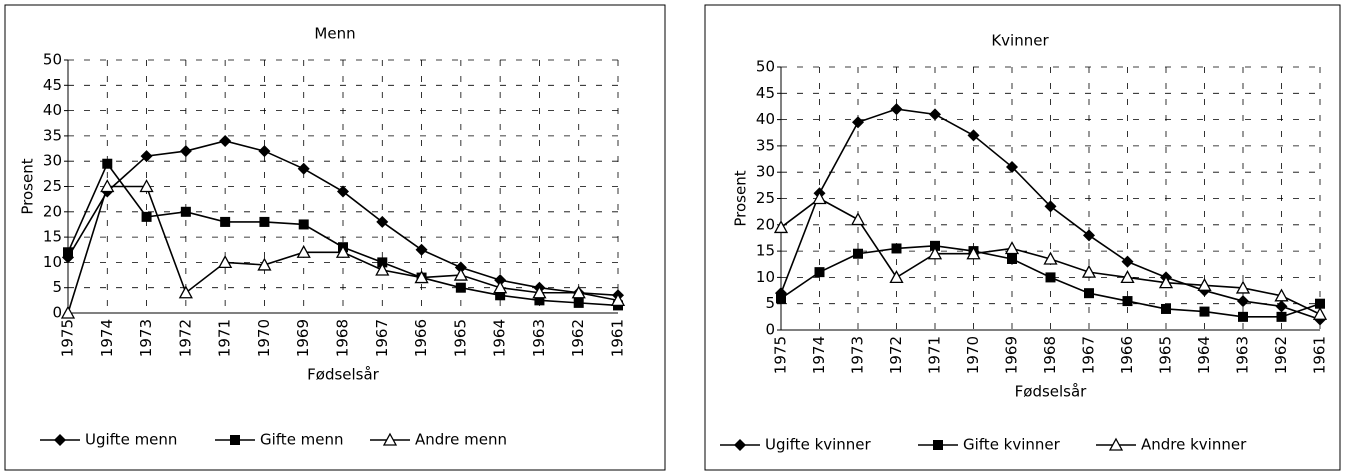  What do you see at coordinates (52, 211) in the screenshot?
I see `y-tick-label: 20` at bounding box center [52, 211].